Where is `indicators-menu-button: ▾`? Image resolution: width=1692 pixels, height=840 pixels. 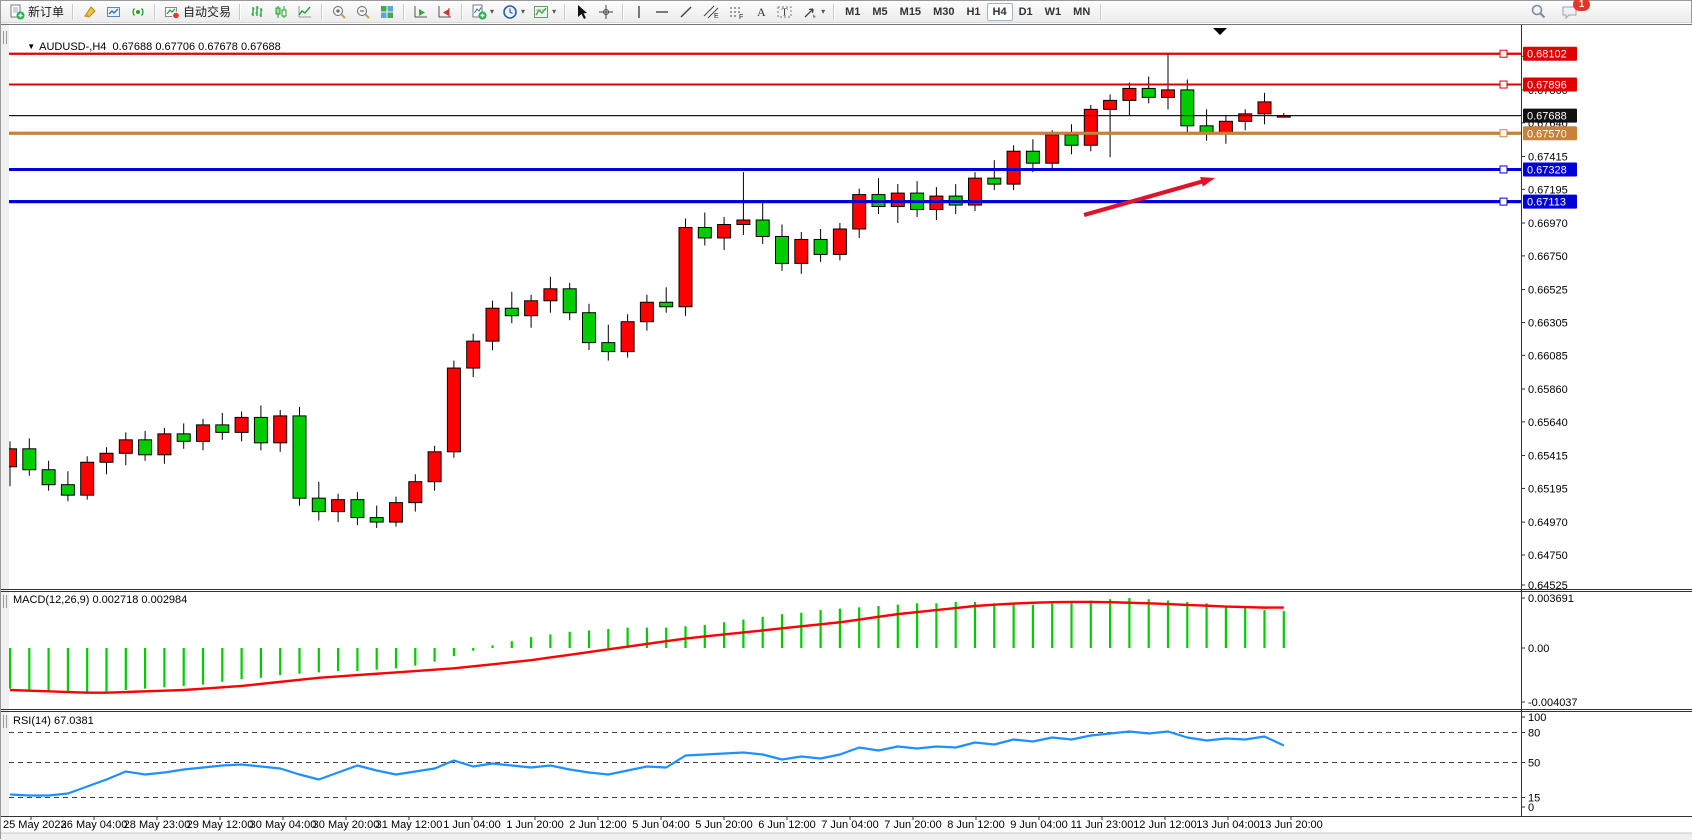 indicators-menu-button: ▾ is located at coordinates (482, 12).